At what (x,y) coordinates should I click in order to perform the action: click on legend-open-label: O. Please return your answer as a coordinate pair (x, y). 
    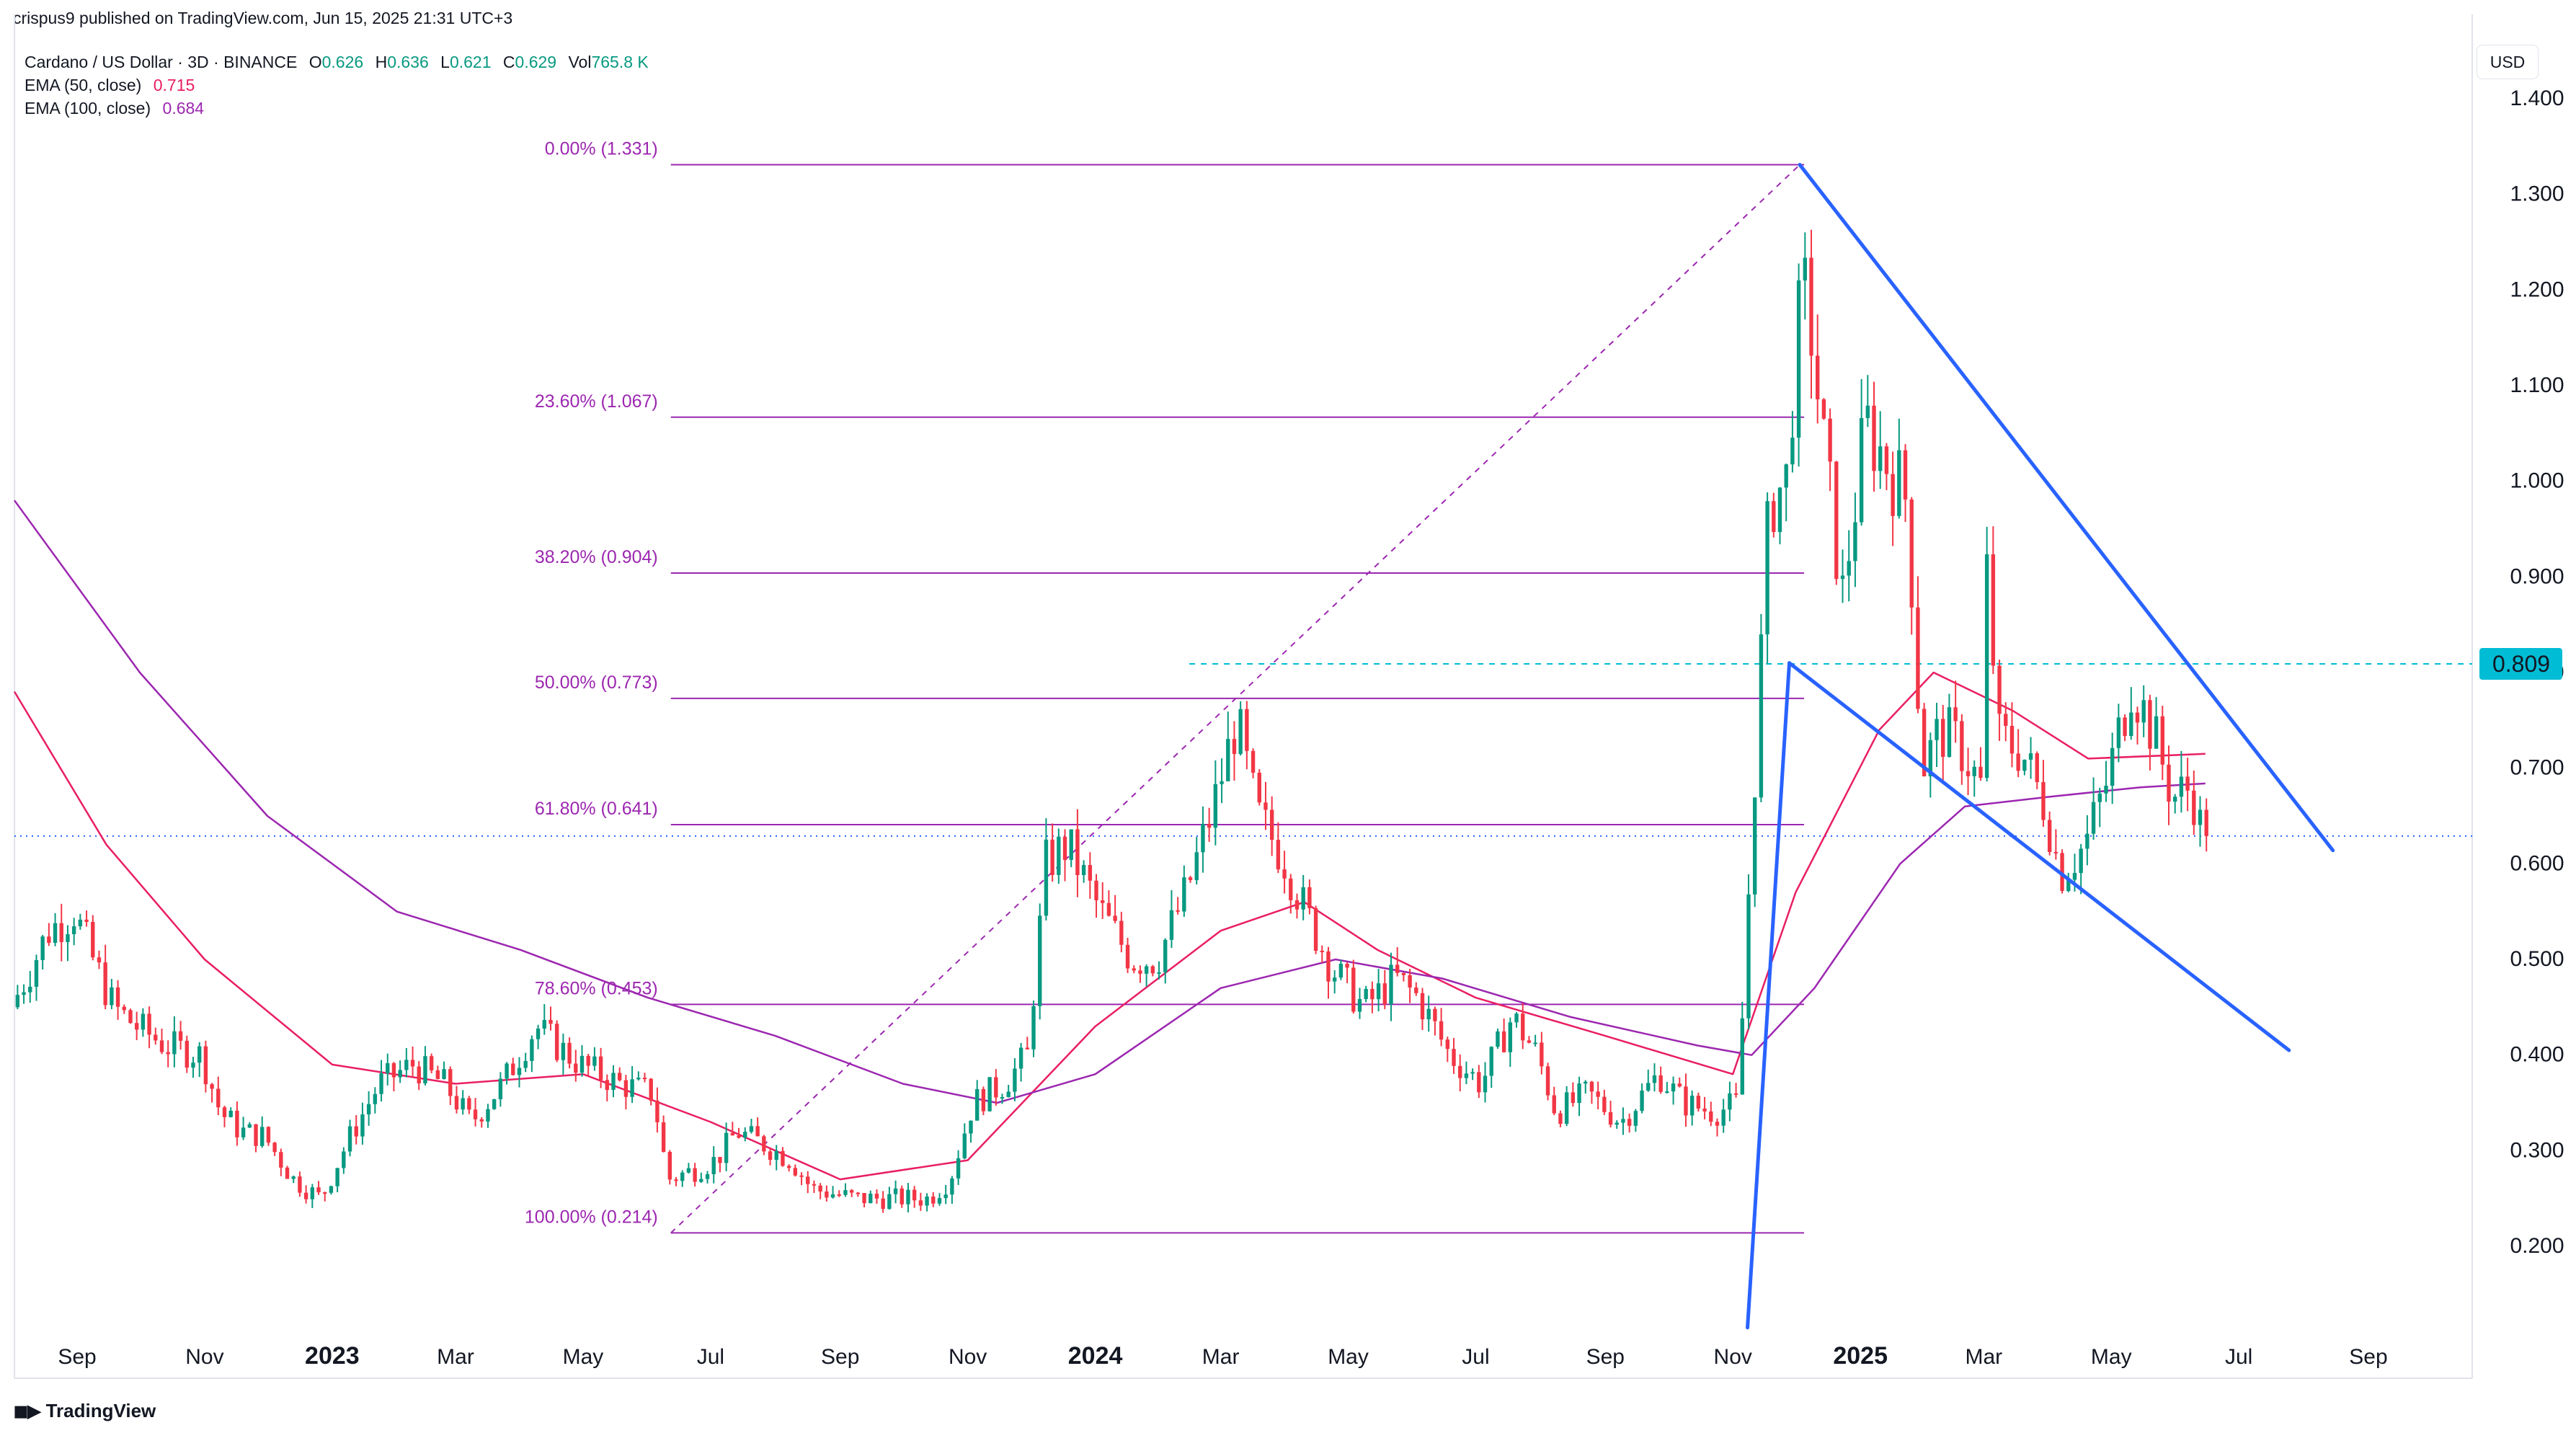
    Looking at the image, I should click on (315, 62).